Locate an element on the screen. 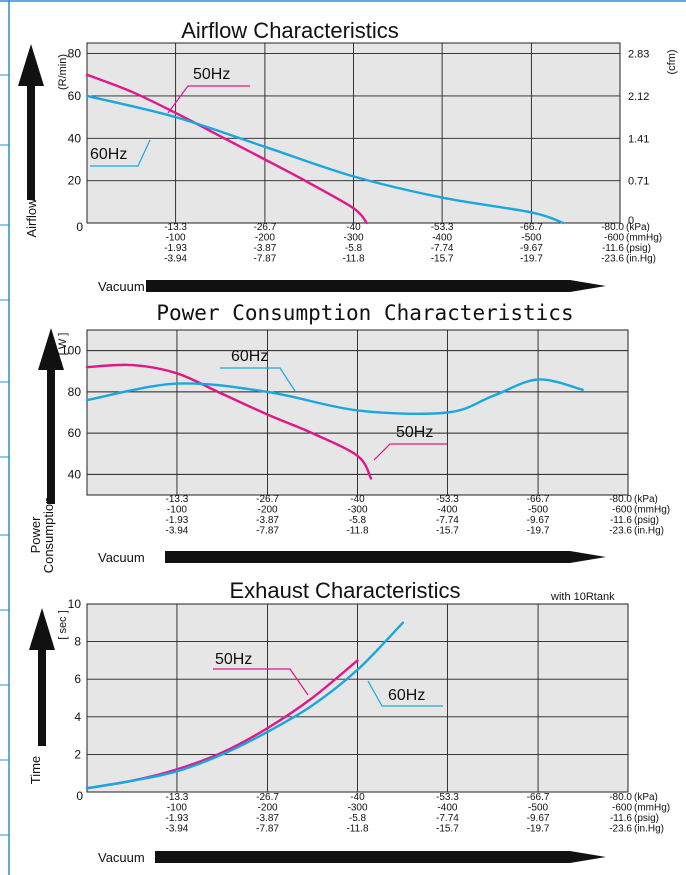 This screenshot has height=875, width=686. y-tick-label: 6 is located at coordinates (77, 679).